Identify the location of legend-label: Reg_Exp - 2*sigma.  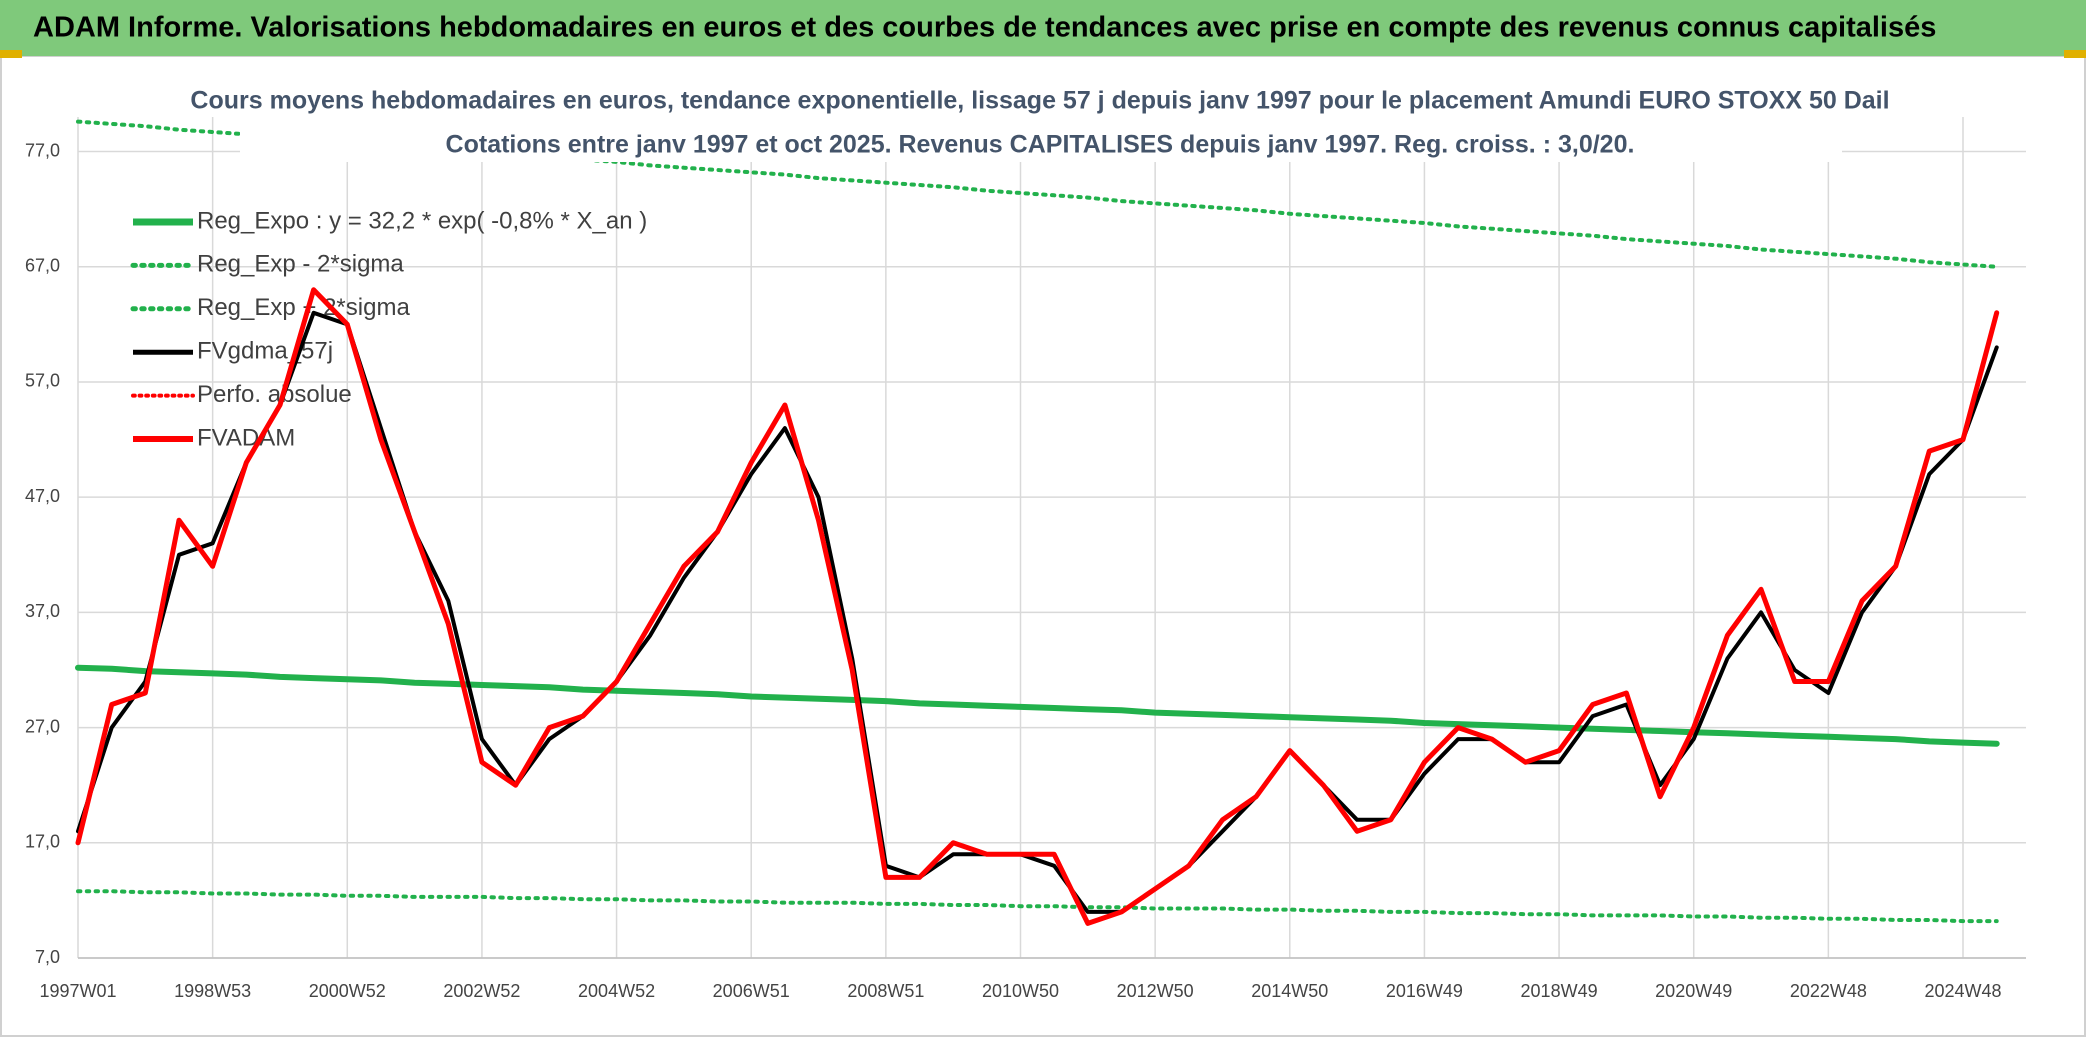
(300, 264).